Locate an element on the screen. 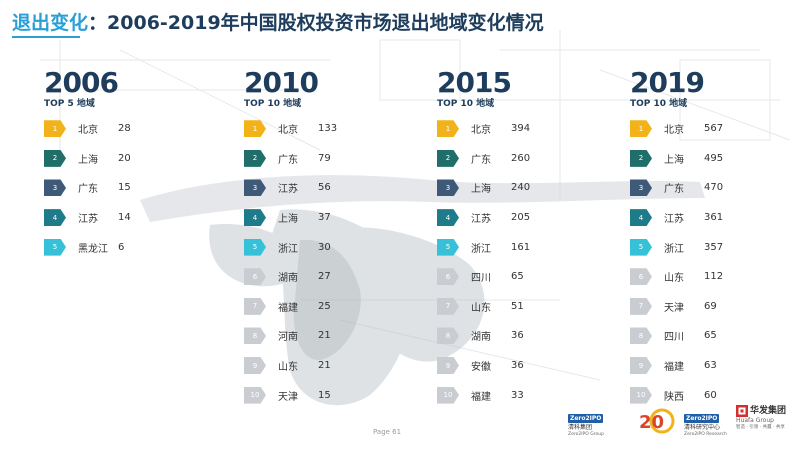 The image size is (800, 450). page-title: 退出变化：2006-2019年中国股权投资市场退出地域变化情况 is located at coordinates (278, 21).